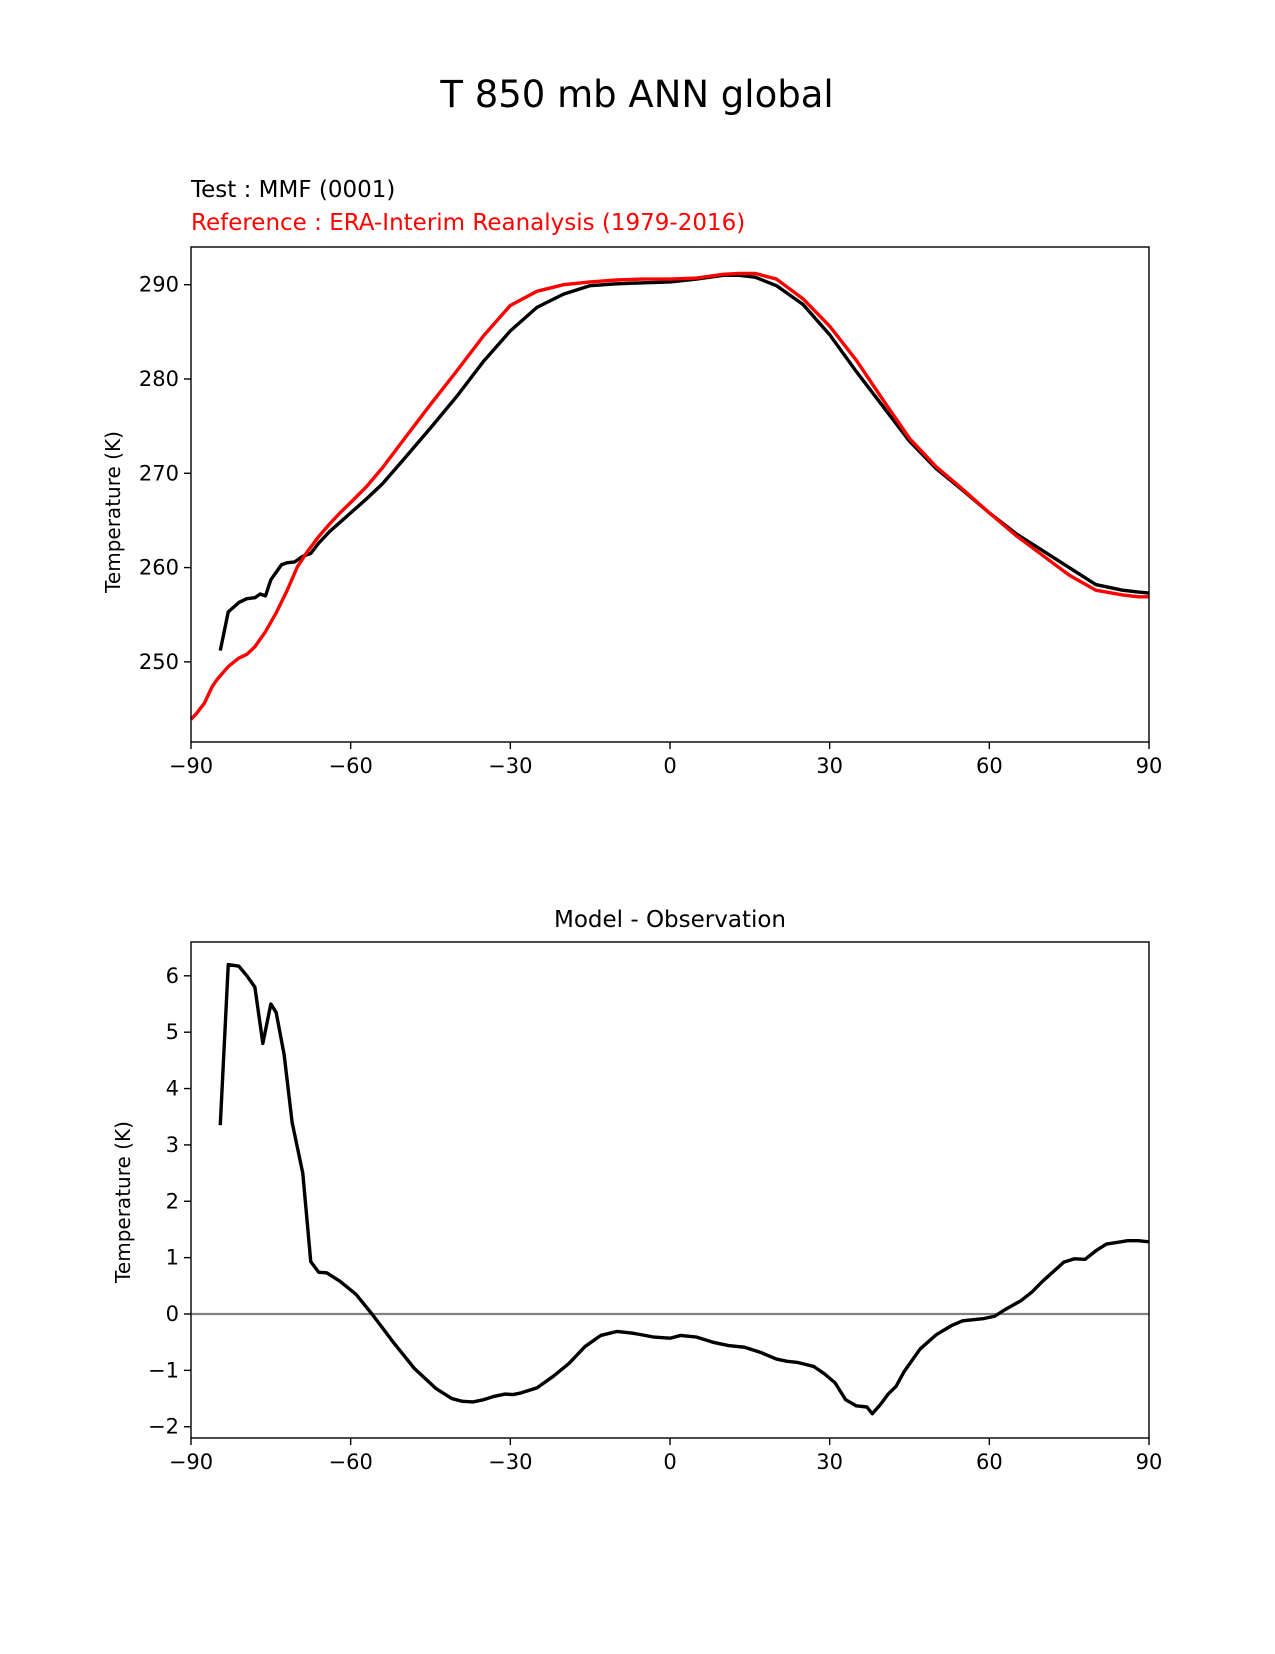 This screenshot has height=1654, width=1275. I want to click on top-x-tick-label: 90, so click(1149, 766).